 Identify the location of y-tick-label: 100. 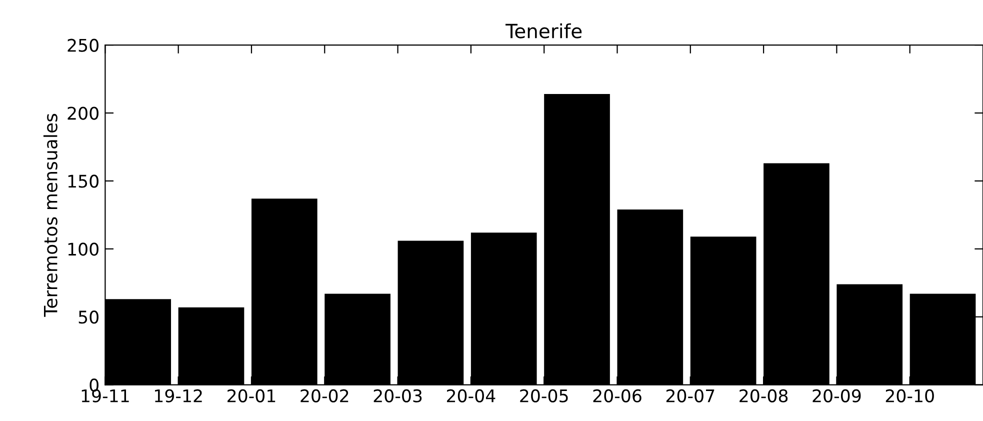
(83, 249).